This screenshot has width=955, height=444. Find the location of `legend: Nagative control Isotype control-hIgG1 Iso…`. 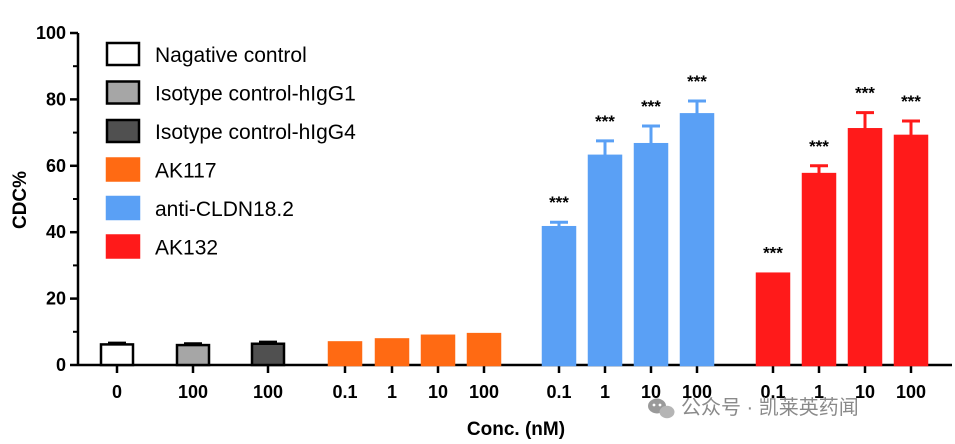

legend: Nagative control Isotype control-hIgG1 Iso… is located at coordinates (230, 150).